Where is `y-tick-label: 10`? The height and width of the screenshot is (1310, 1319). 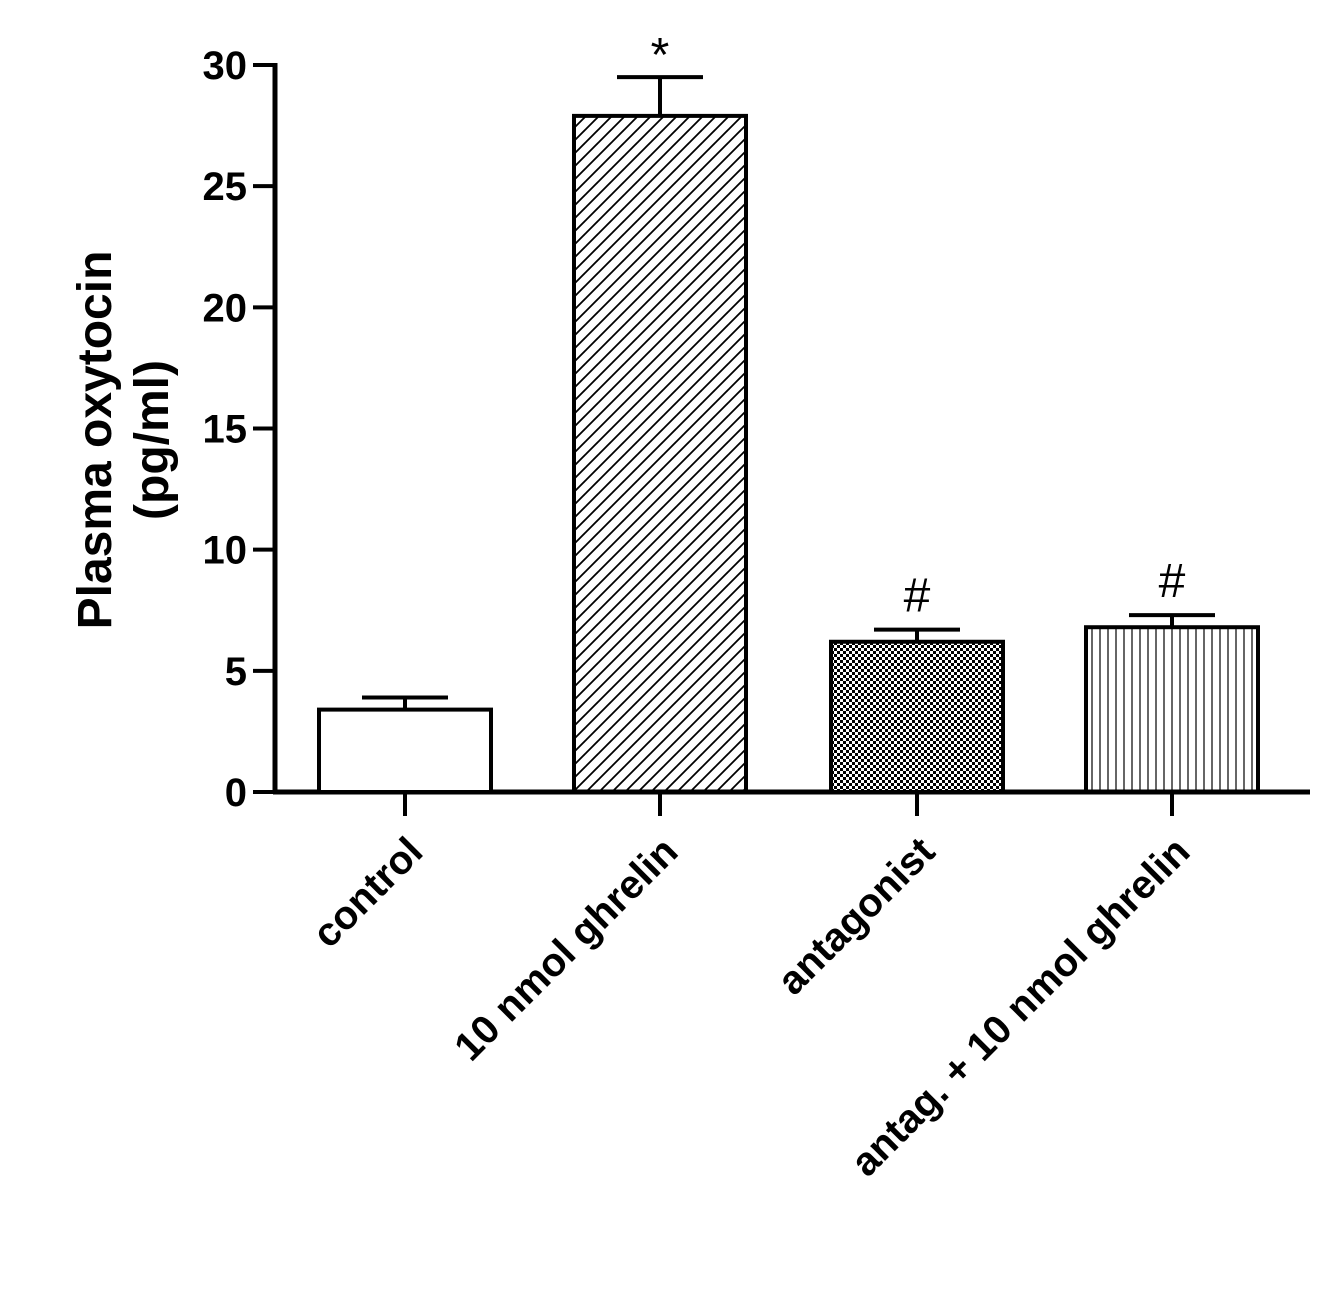 y-tick-label: 10 is located at coordinates (225, 551).